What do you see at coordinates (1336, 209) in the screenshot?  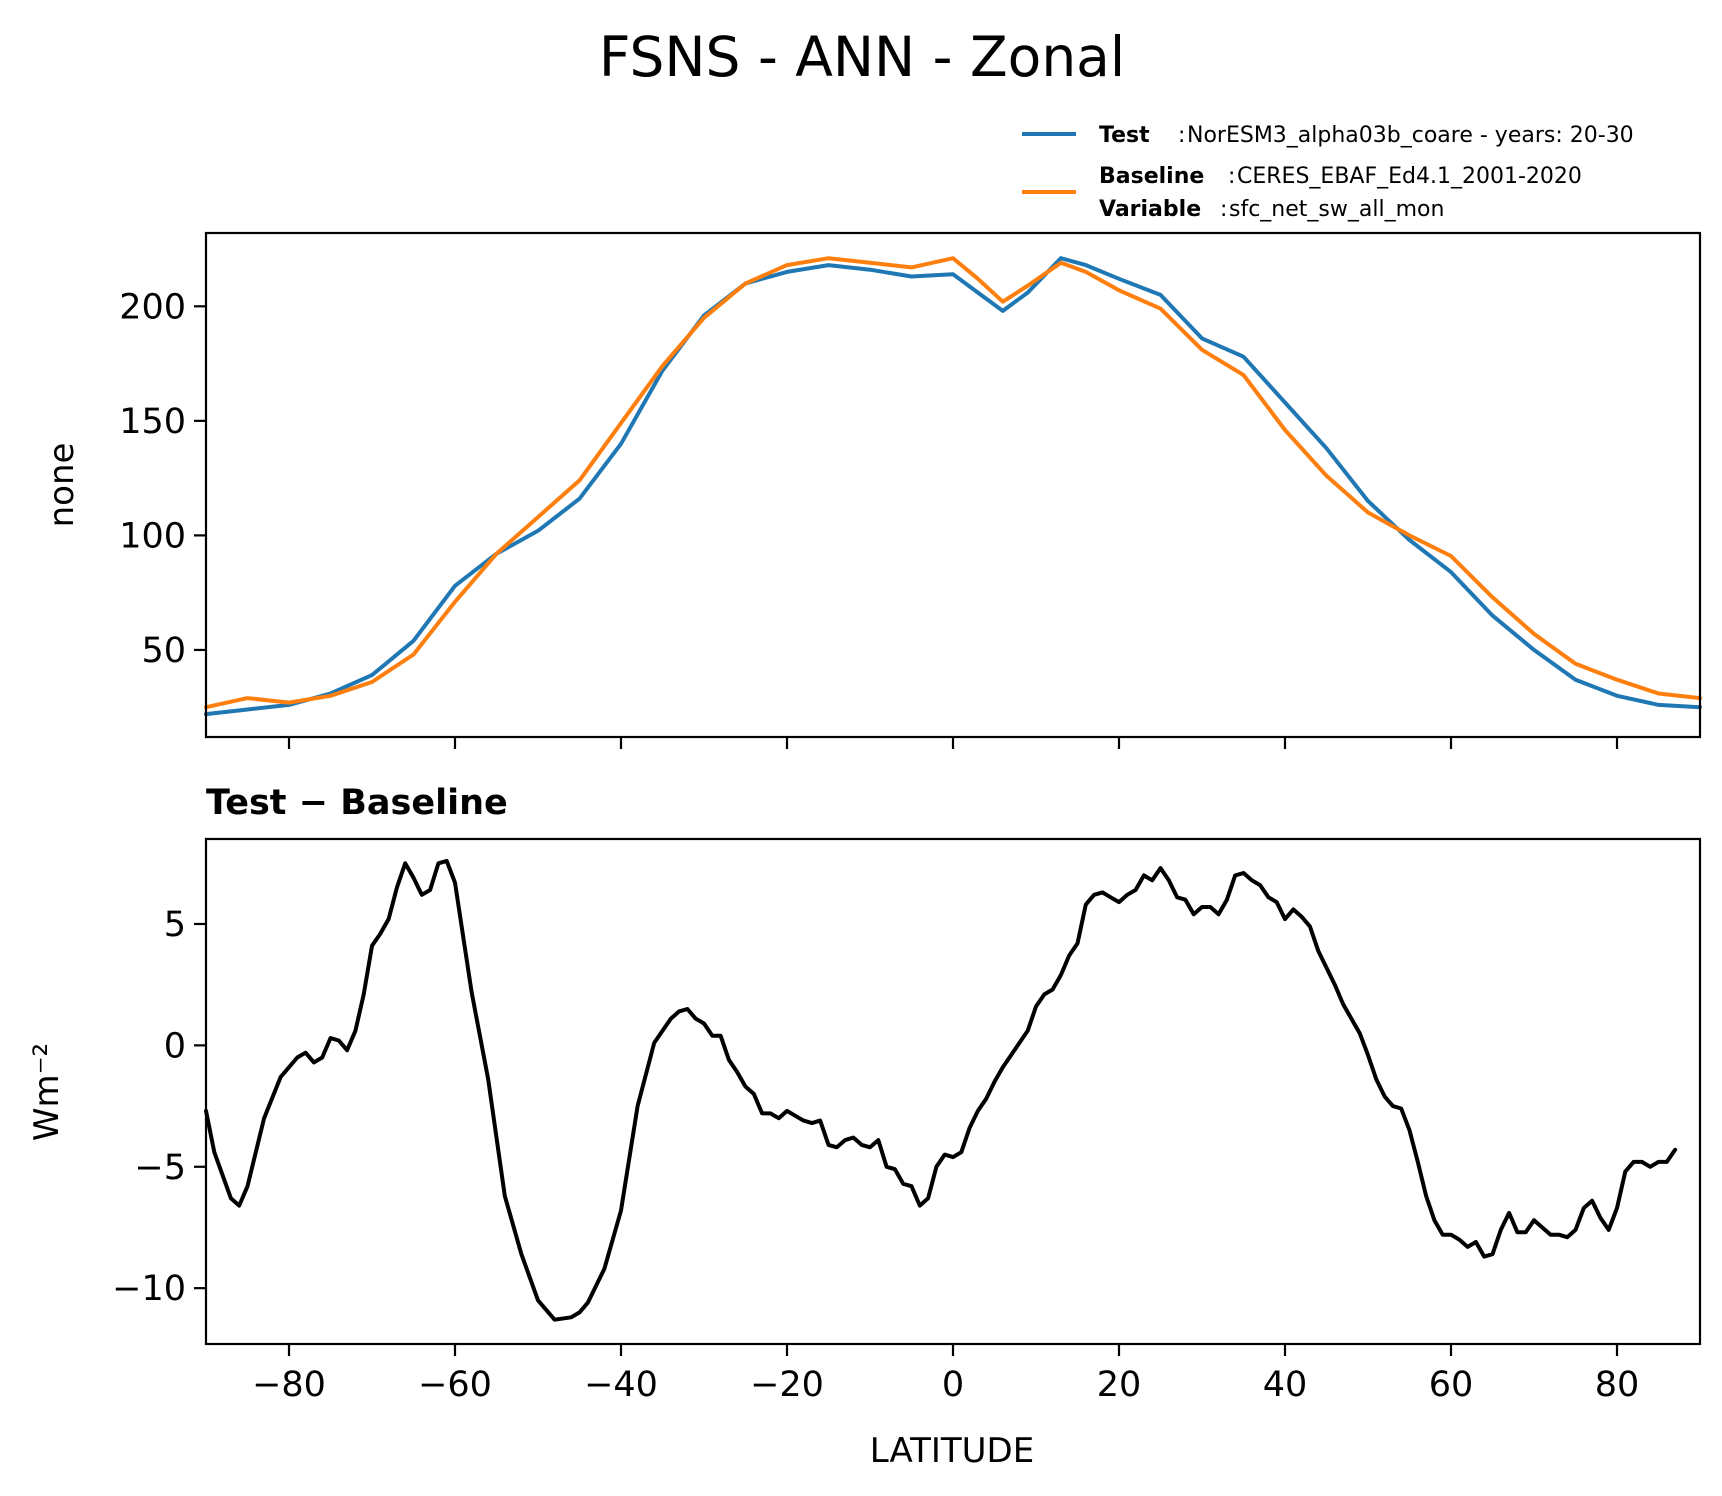 I see `legend-value-variable: sfc_net_sw_all_mon` at bounding box center [1336, 209].